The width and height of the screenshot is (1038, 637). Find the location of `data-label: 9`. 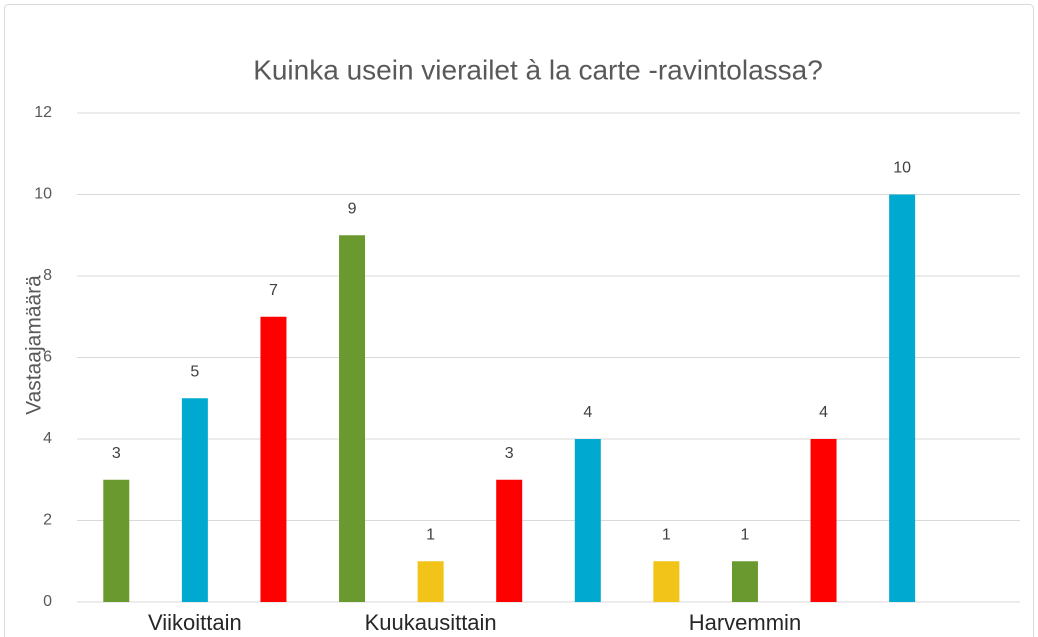

data-label: 9 is located at coordinates (352, 208).